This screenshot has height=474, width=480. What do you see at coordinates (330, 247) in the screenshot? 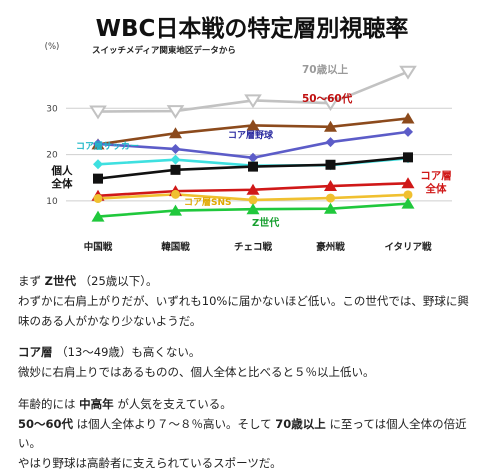
I see `x-tick-label: 豪州戦` at bounding box center [330, 247].